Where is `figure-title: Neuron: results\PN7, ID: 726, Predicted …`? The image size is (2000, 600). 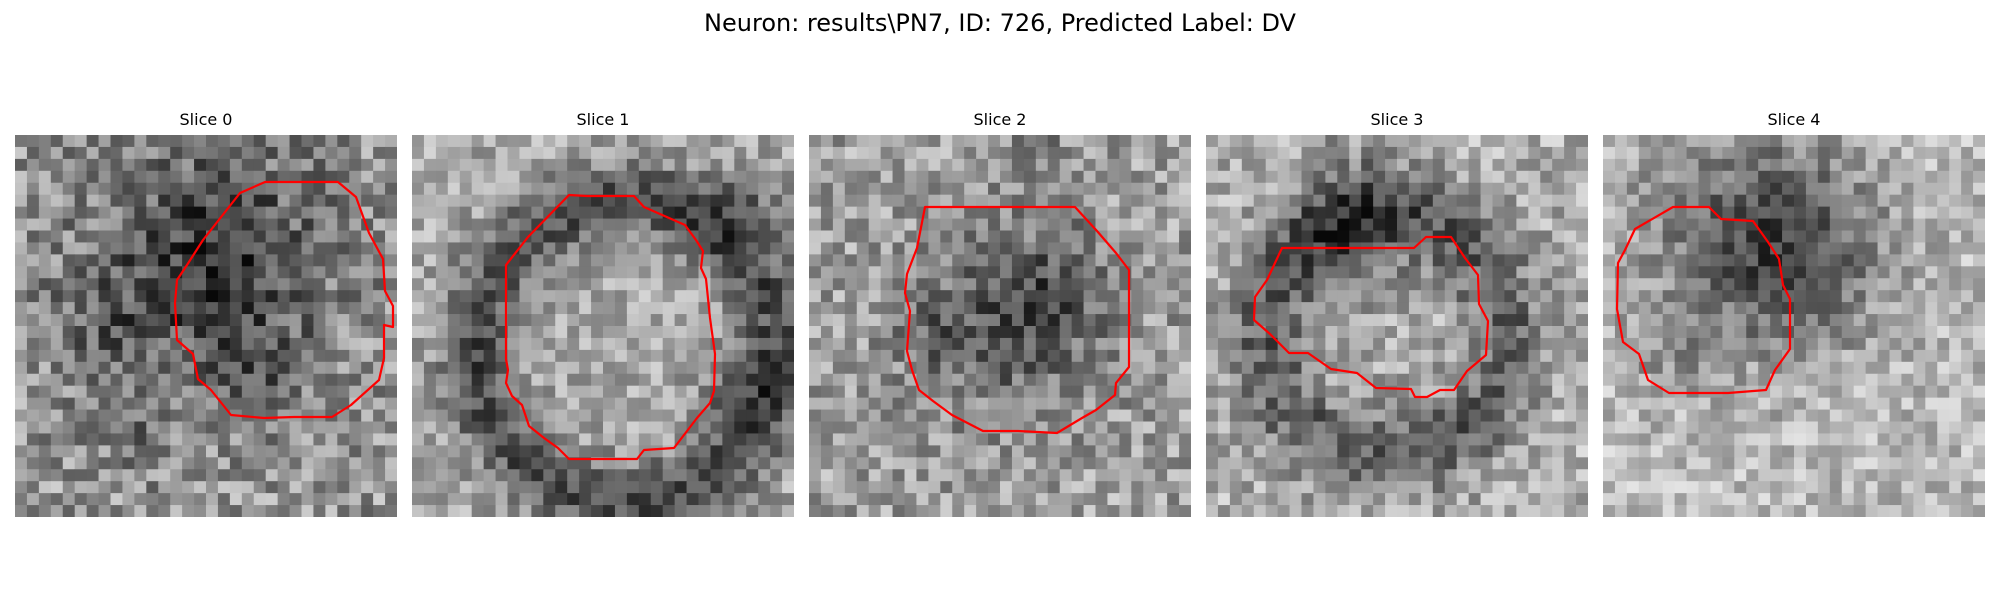 figure-title: Neuron: results\PN7, ID: 726, Predicted … is located at coordinates (1000, 23).